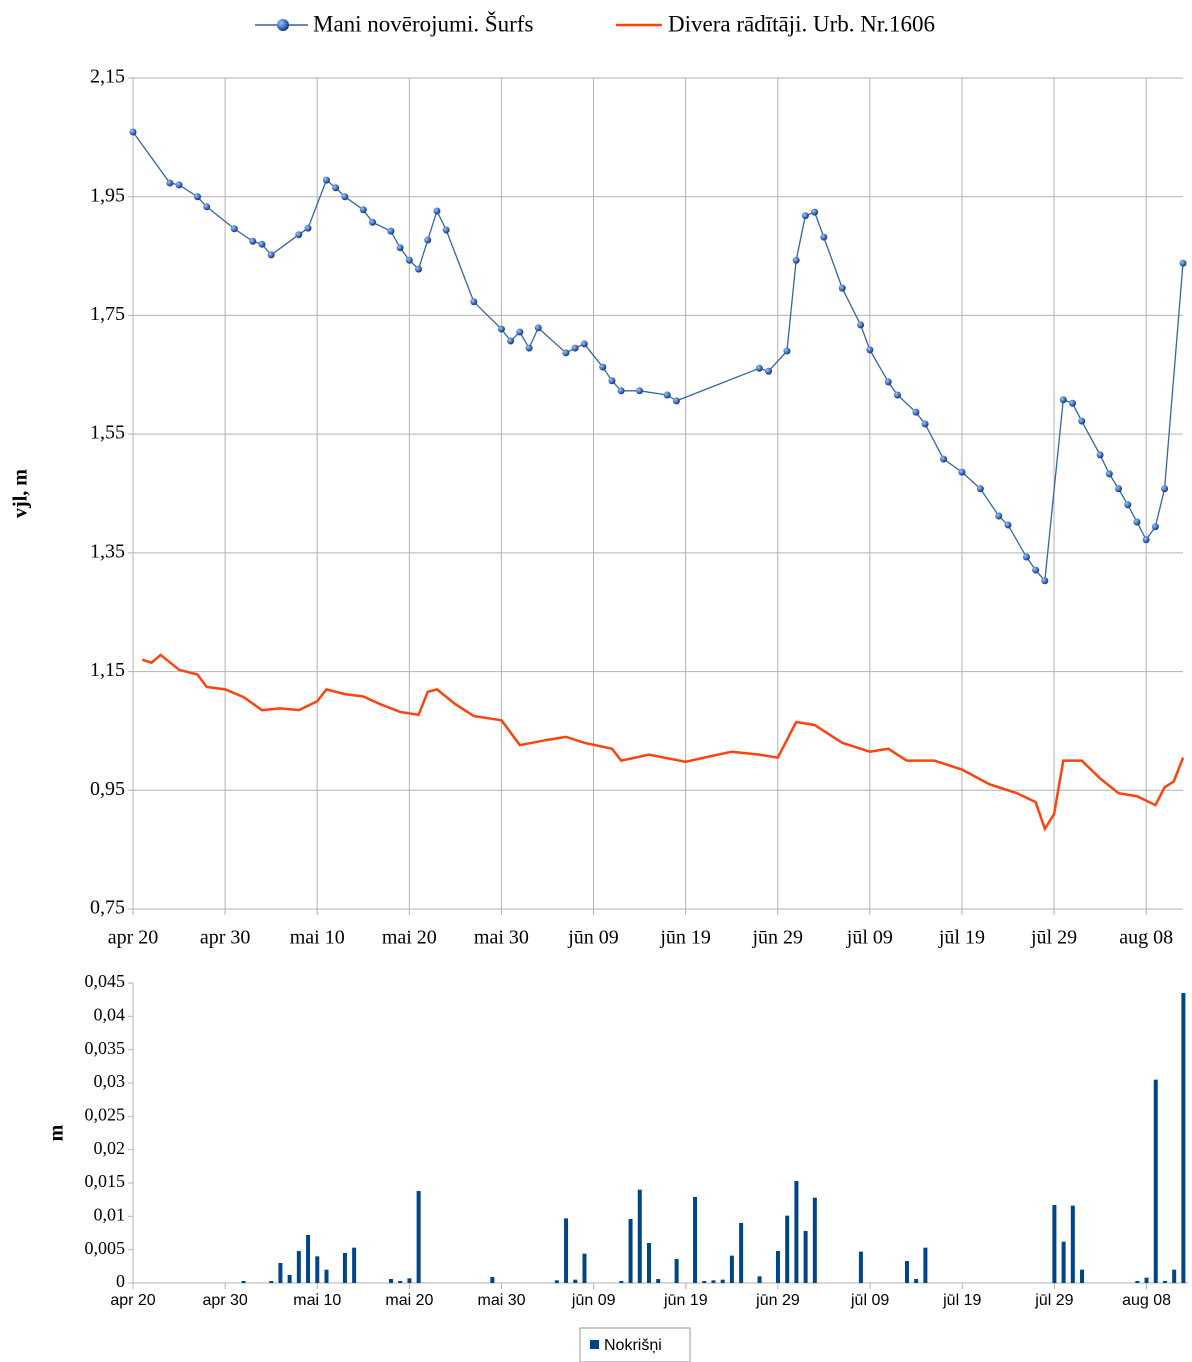  What do you see at coordinates (633, 1345) in the screenshot?
I see `legend-label: Nokrišņi` at bounding box center [633, 1345].